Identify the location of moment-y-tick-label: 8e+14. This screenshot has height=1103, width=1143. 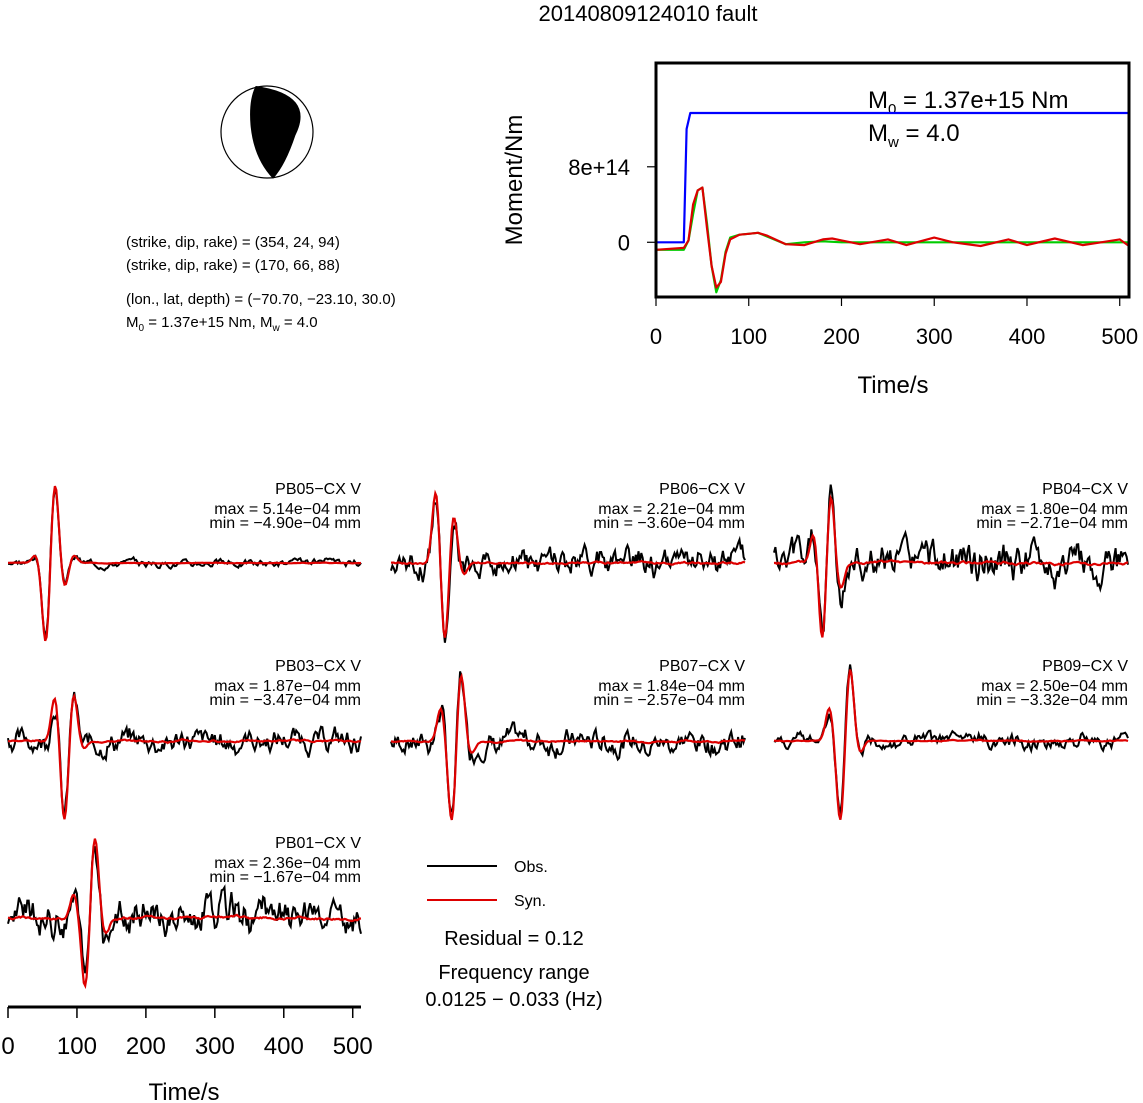
(599, 167).